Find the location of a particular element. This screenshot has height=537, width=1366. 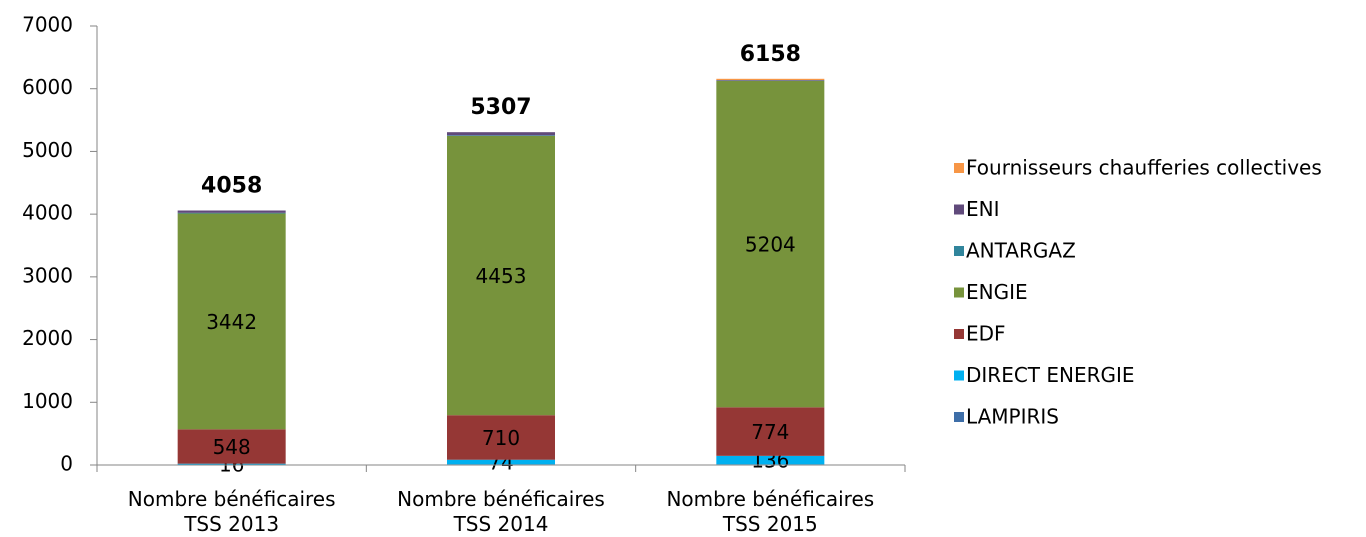

total-label: 5307 is located at coordinates (500, 107).